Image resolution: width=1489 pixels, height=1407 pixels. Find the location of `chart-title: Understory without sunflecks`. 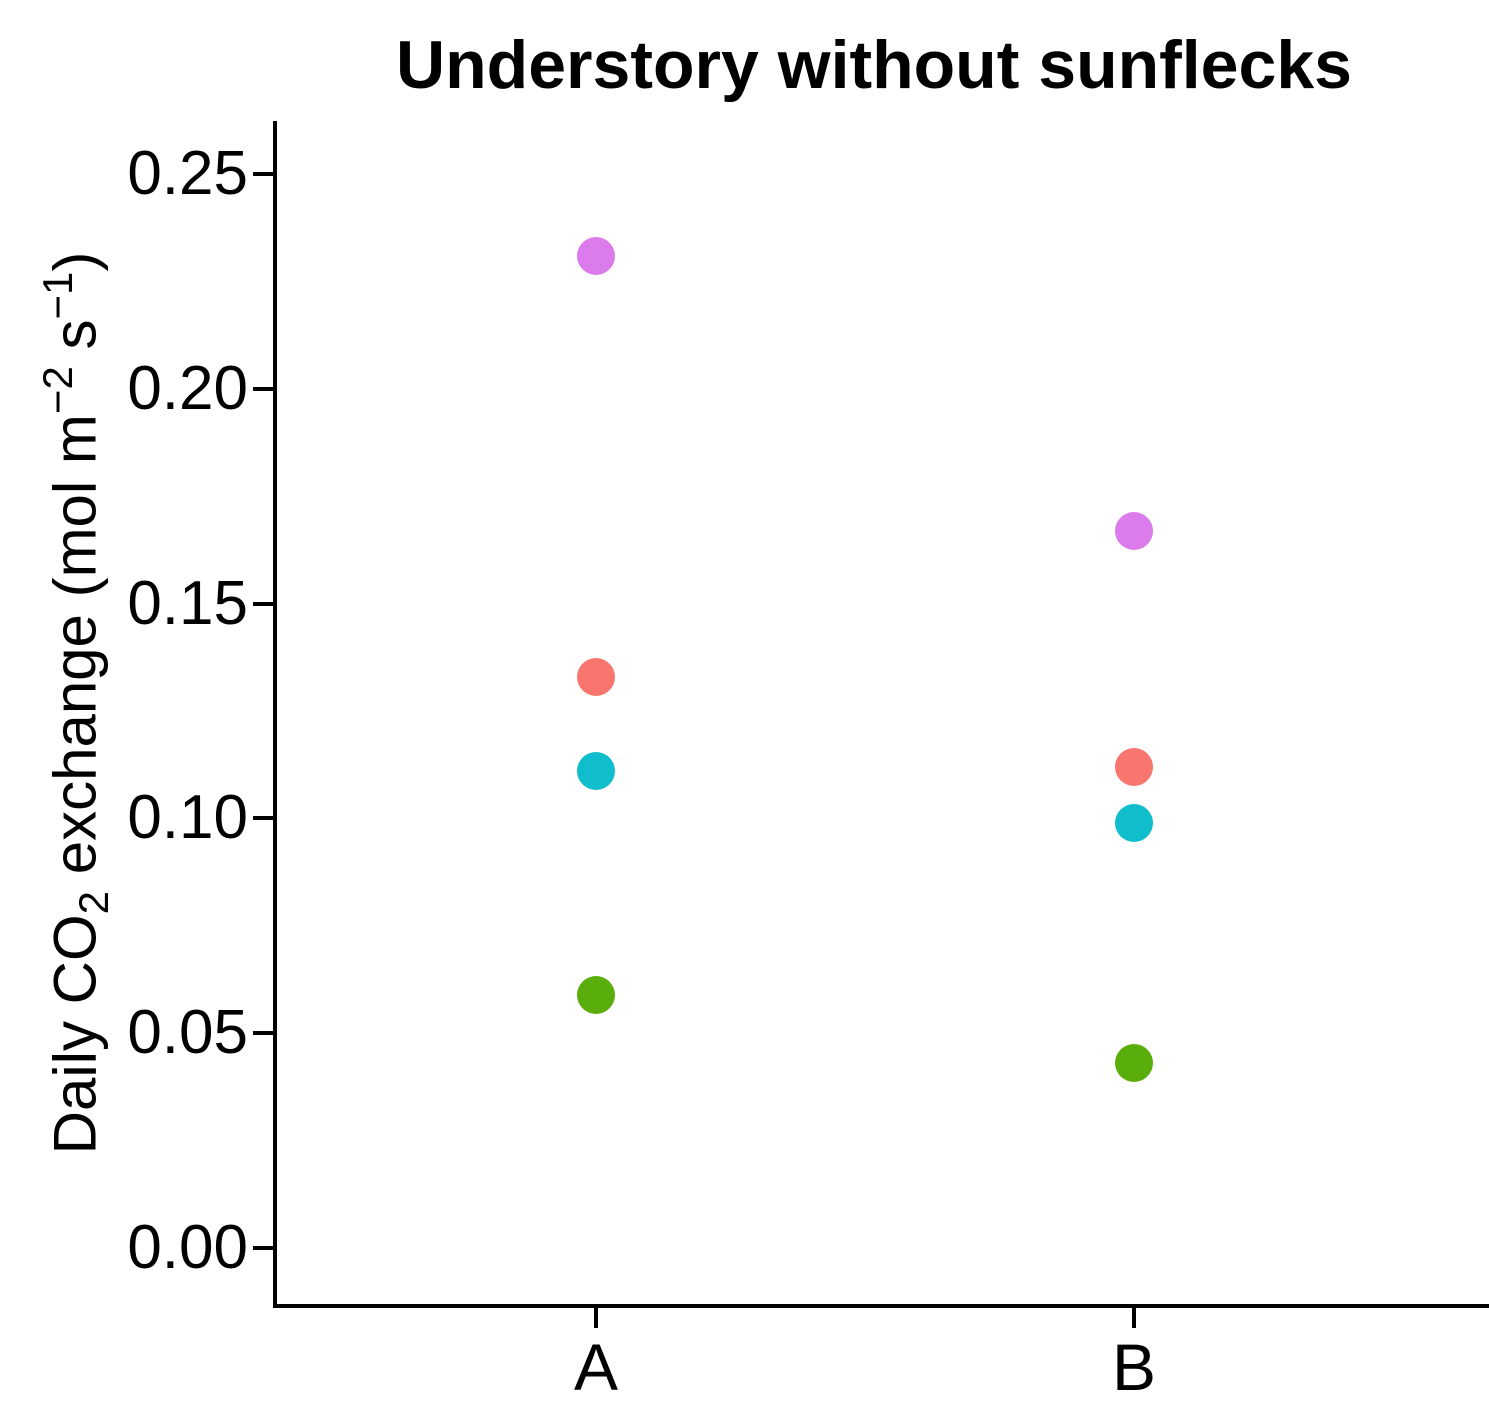

chart-title: Understory without sunflecks is located at coordinates (874, 65).